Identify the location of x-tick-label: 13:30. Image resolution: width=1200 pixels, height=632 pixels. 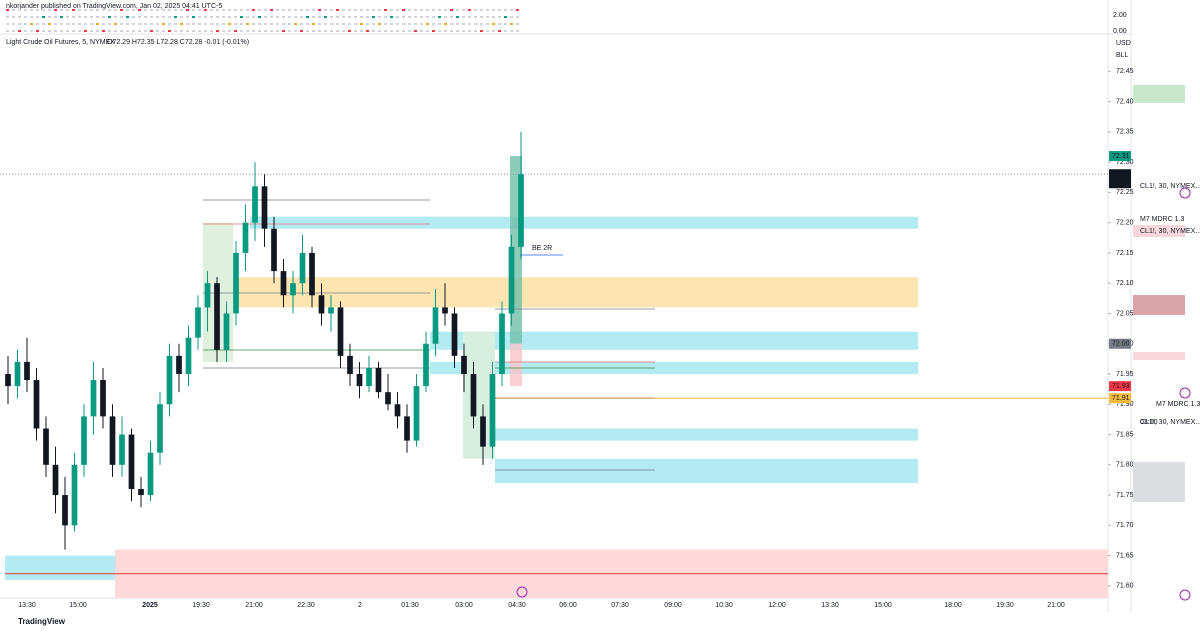
(27, 605).